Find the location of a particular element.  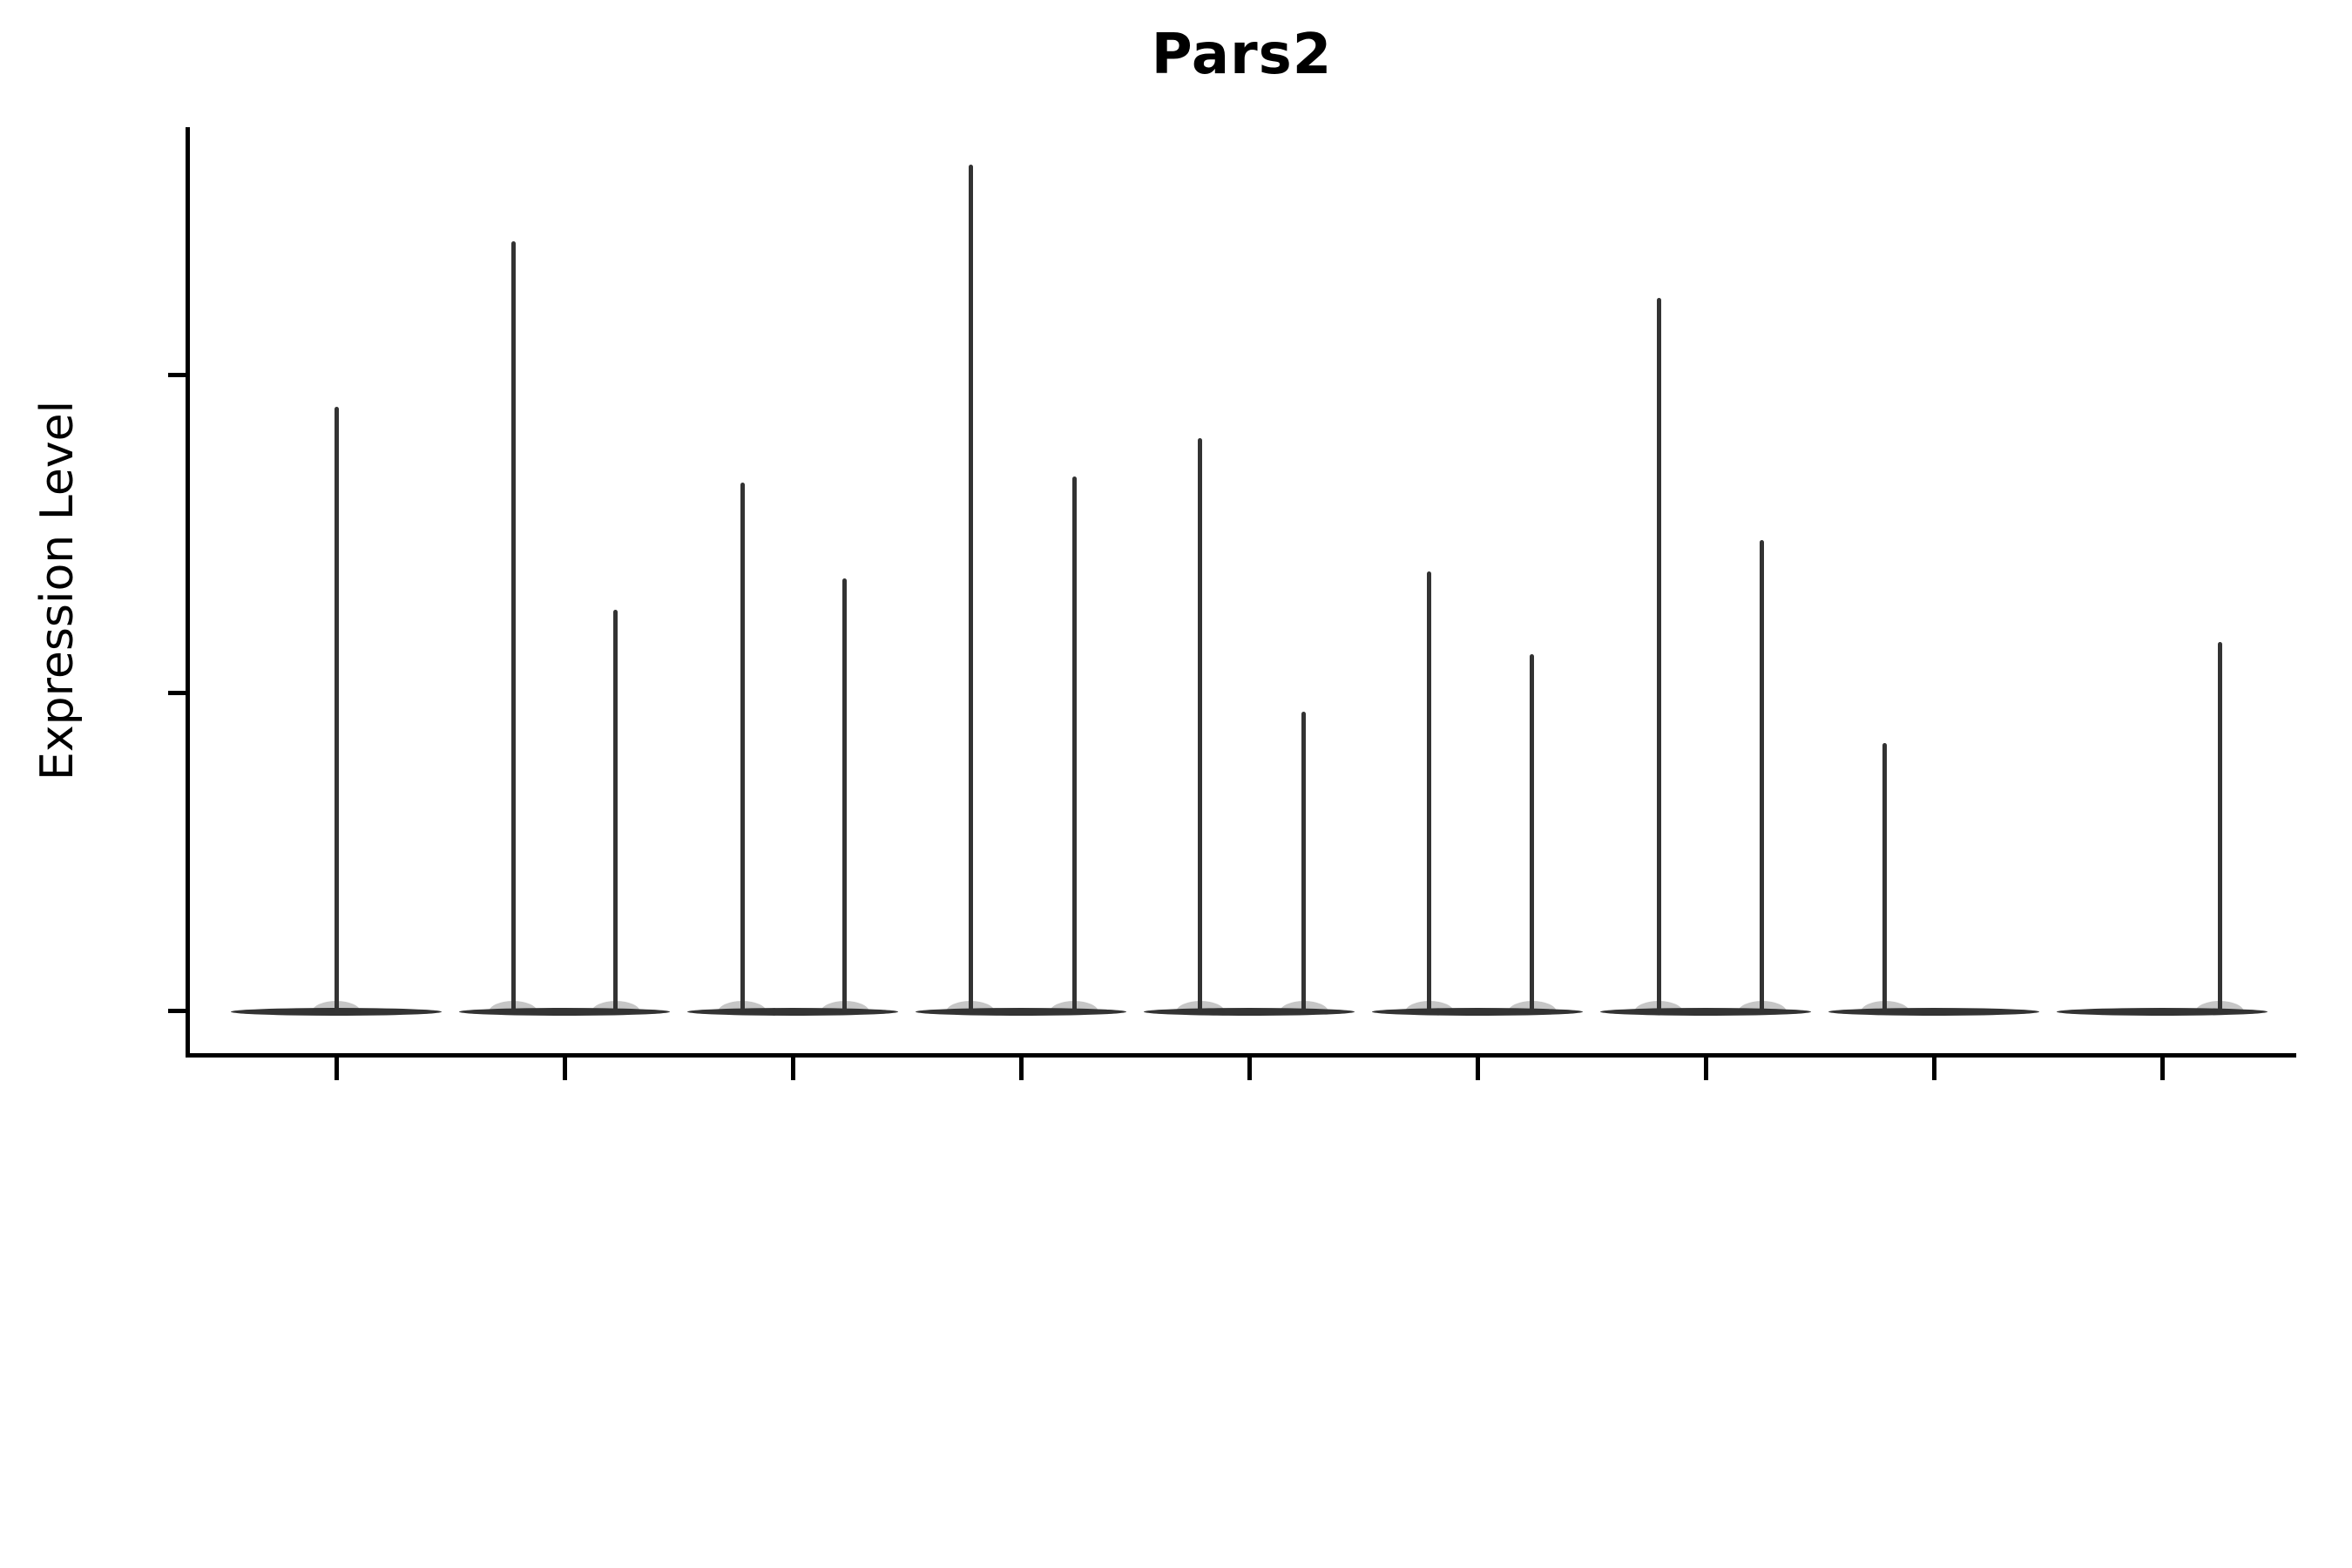

y-axis-spine is located at coordinates (188, 592).